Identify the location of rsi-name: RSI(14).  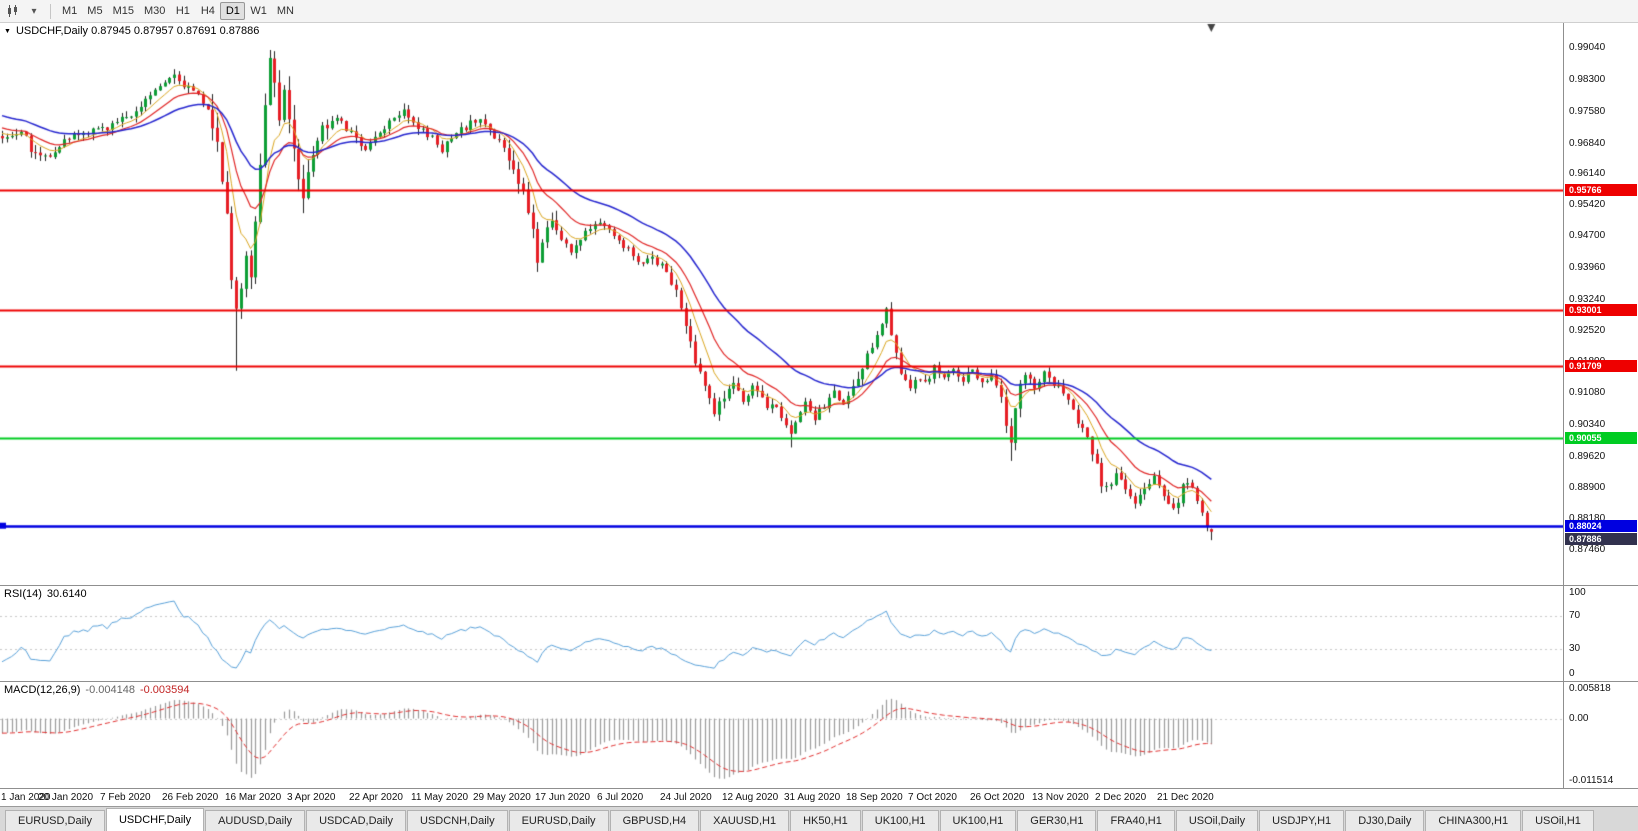
(23, 594).